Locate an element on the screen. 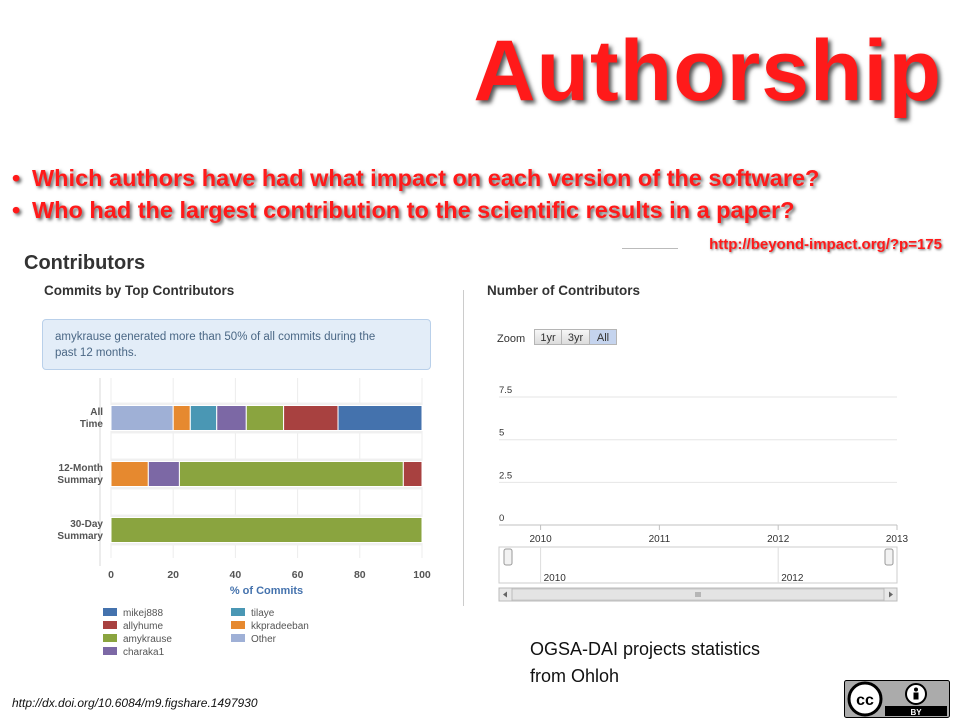  navigator-background is located at coordinates (698, 565).